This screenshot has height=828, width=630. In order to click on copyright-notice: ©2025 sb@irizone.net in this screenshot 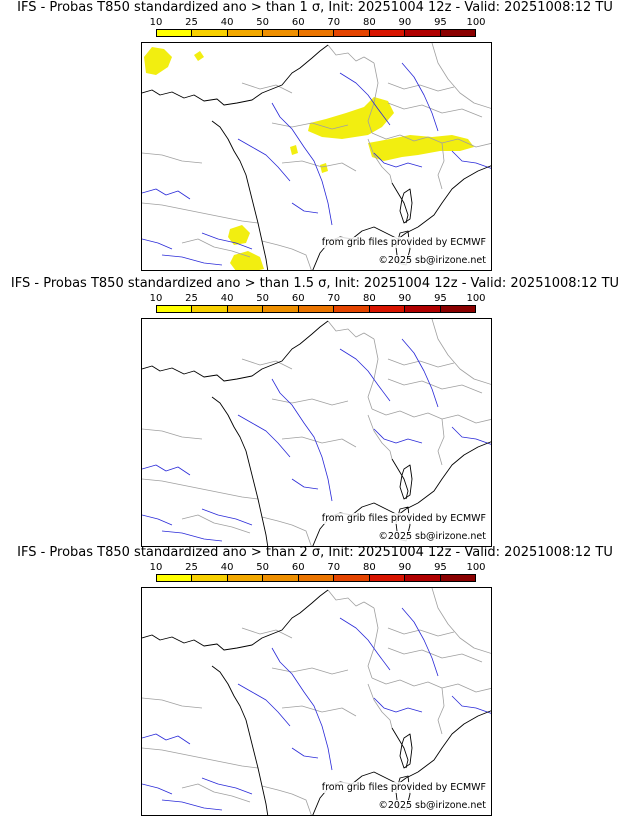, I will do `click(432, 805)`.